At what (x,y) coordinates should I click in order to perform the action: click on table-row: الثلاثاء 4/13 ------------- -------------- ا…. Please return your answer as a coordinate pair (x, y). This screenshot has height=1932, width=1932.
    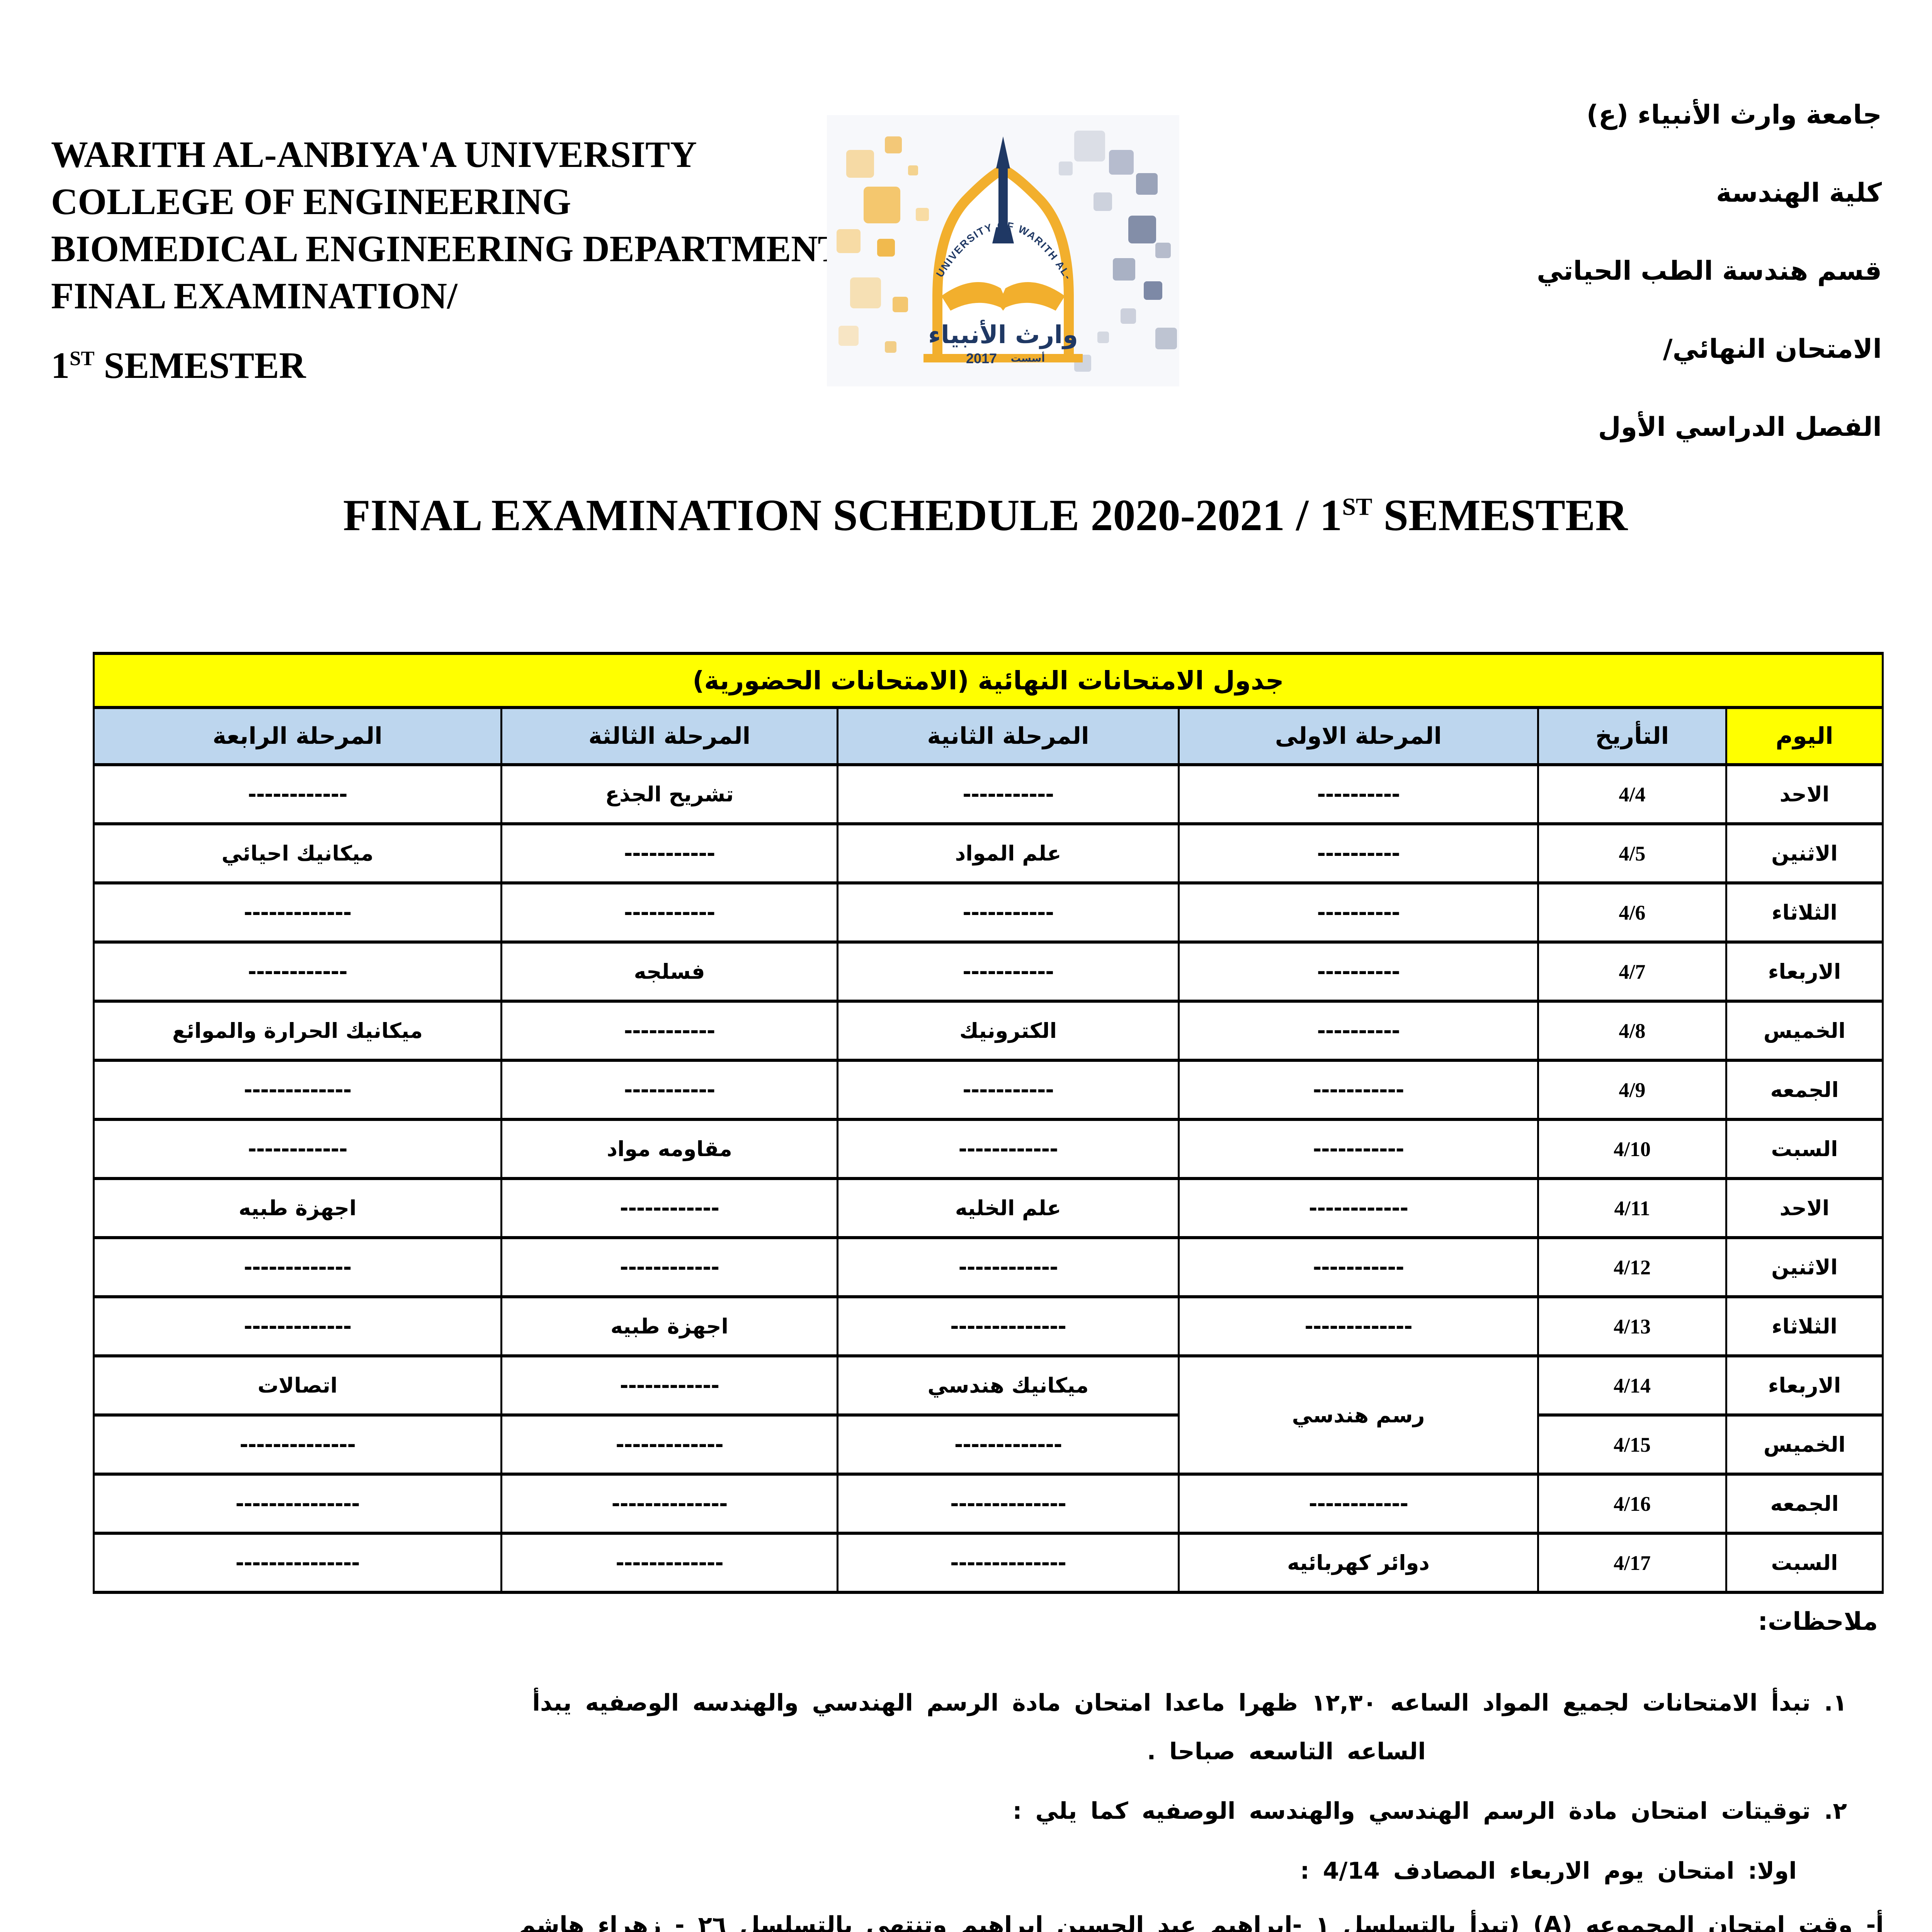
    Looking at the image, I should click on (988, 1326).